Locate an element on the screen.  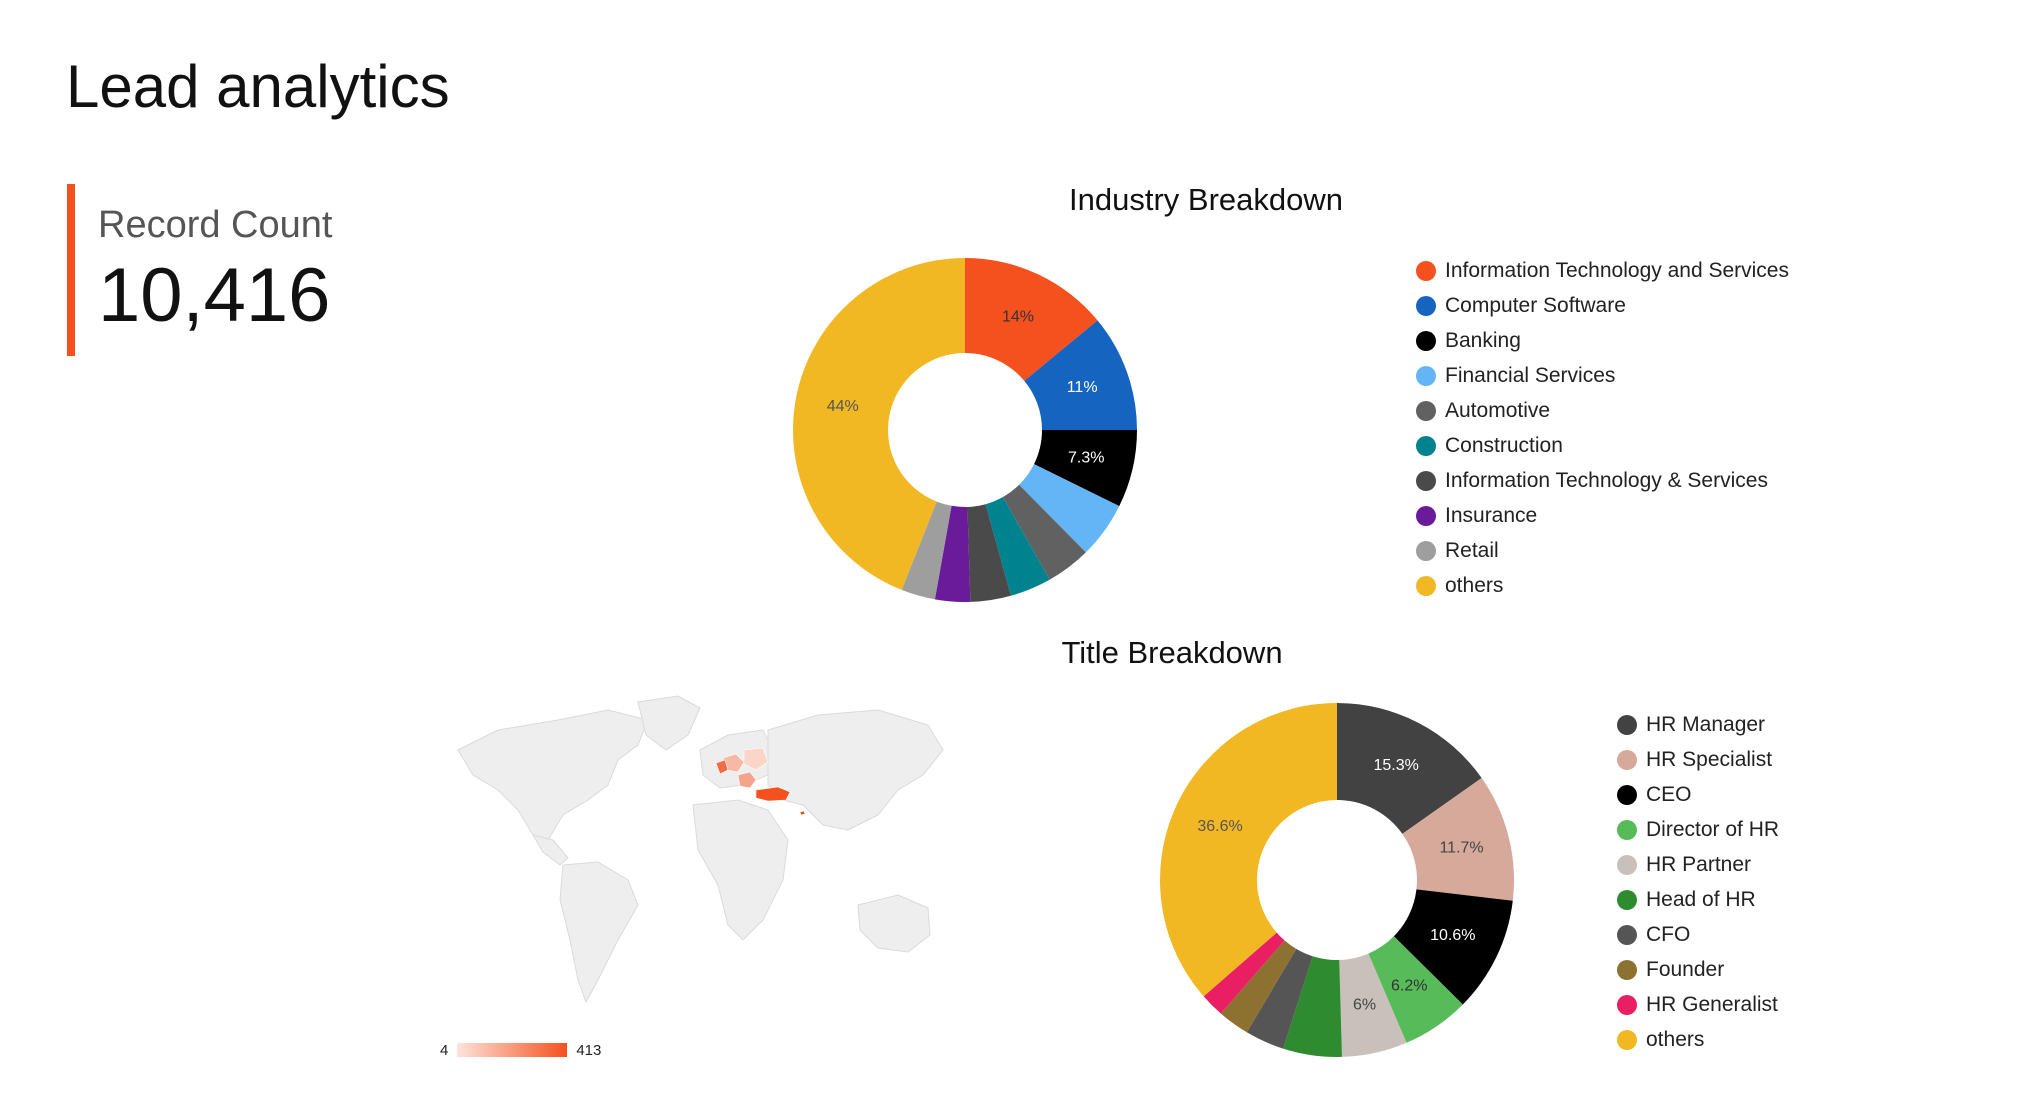
industry-slice-retail is located at coordinates (926, 550).